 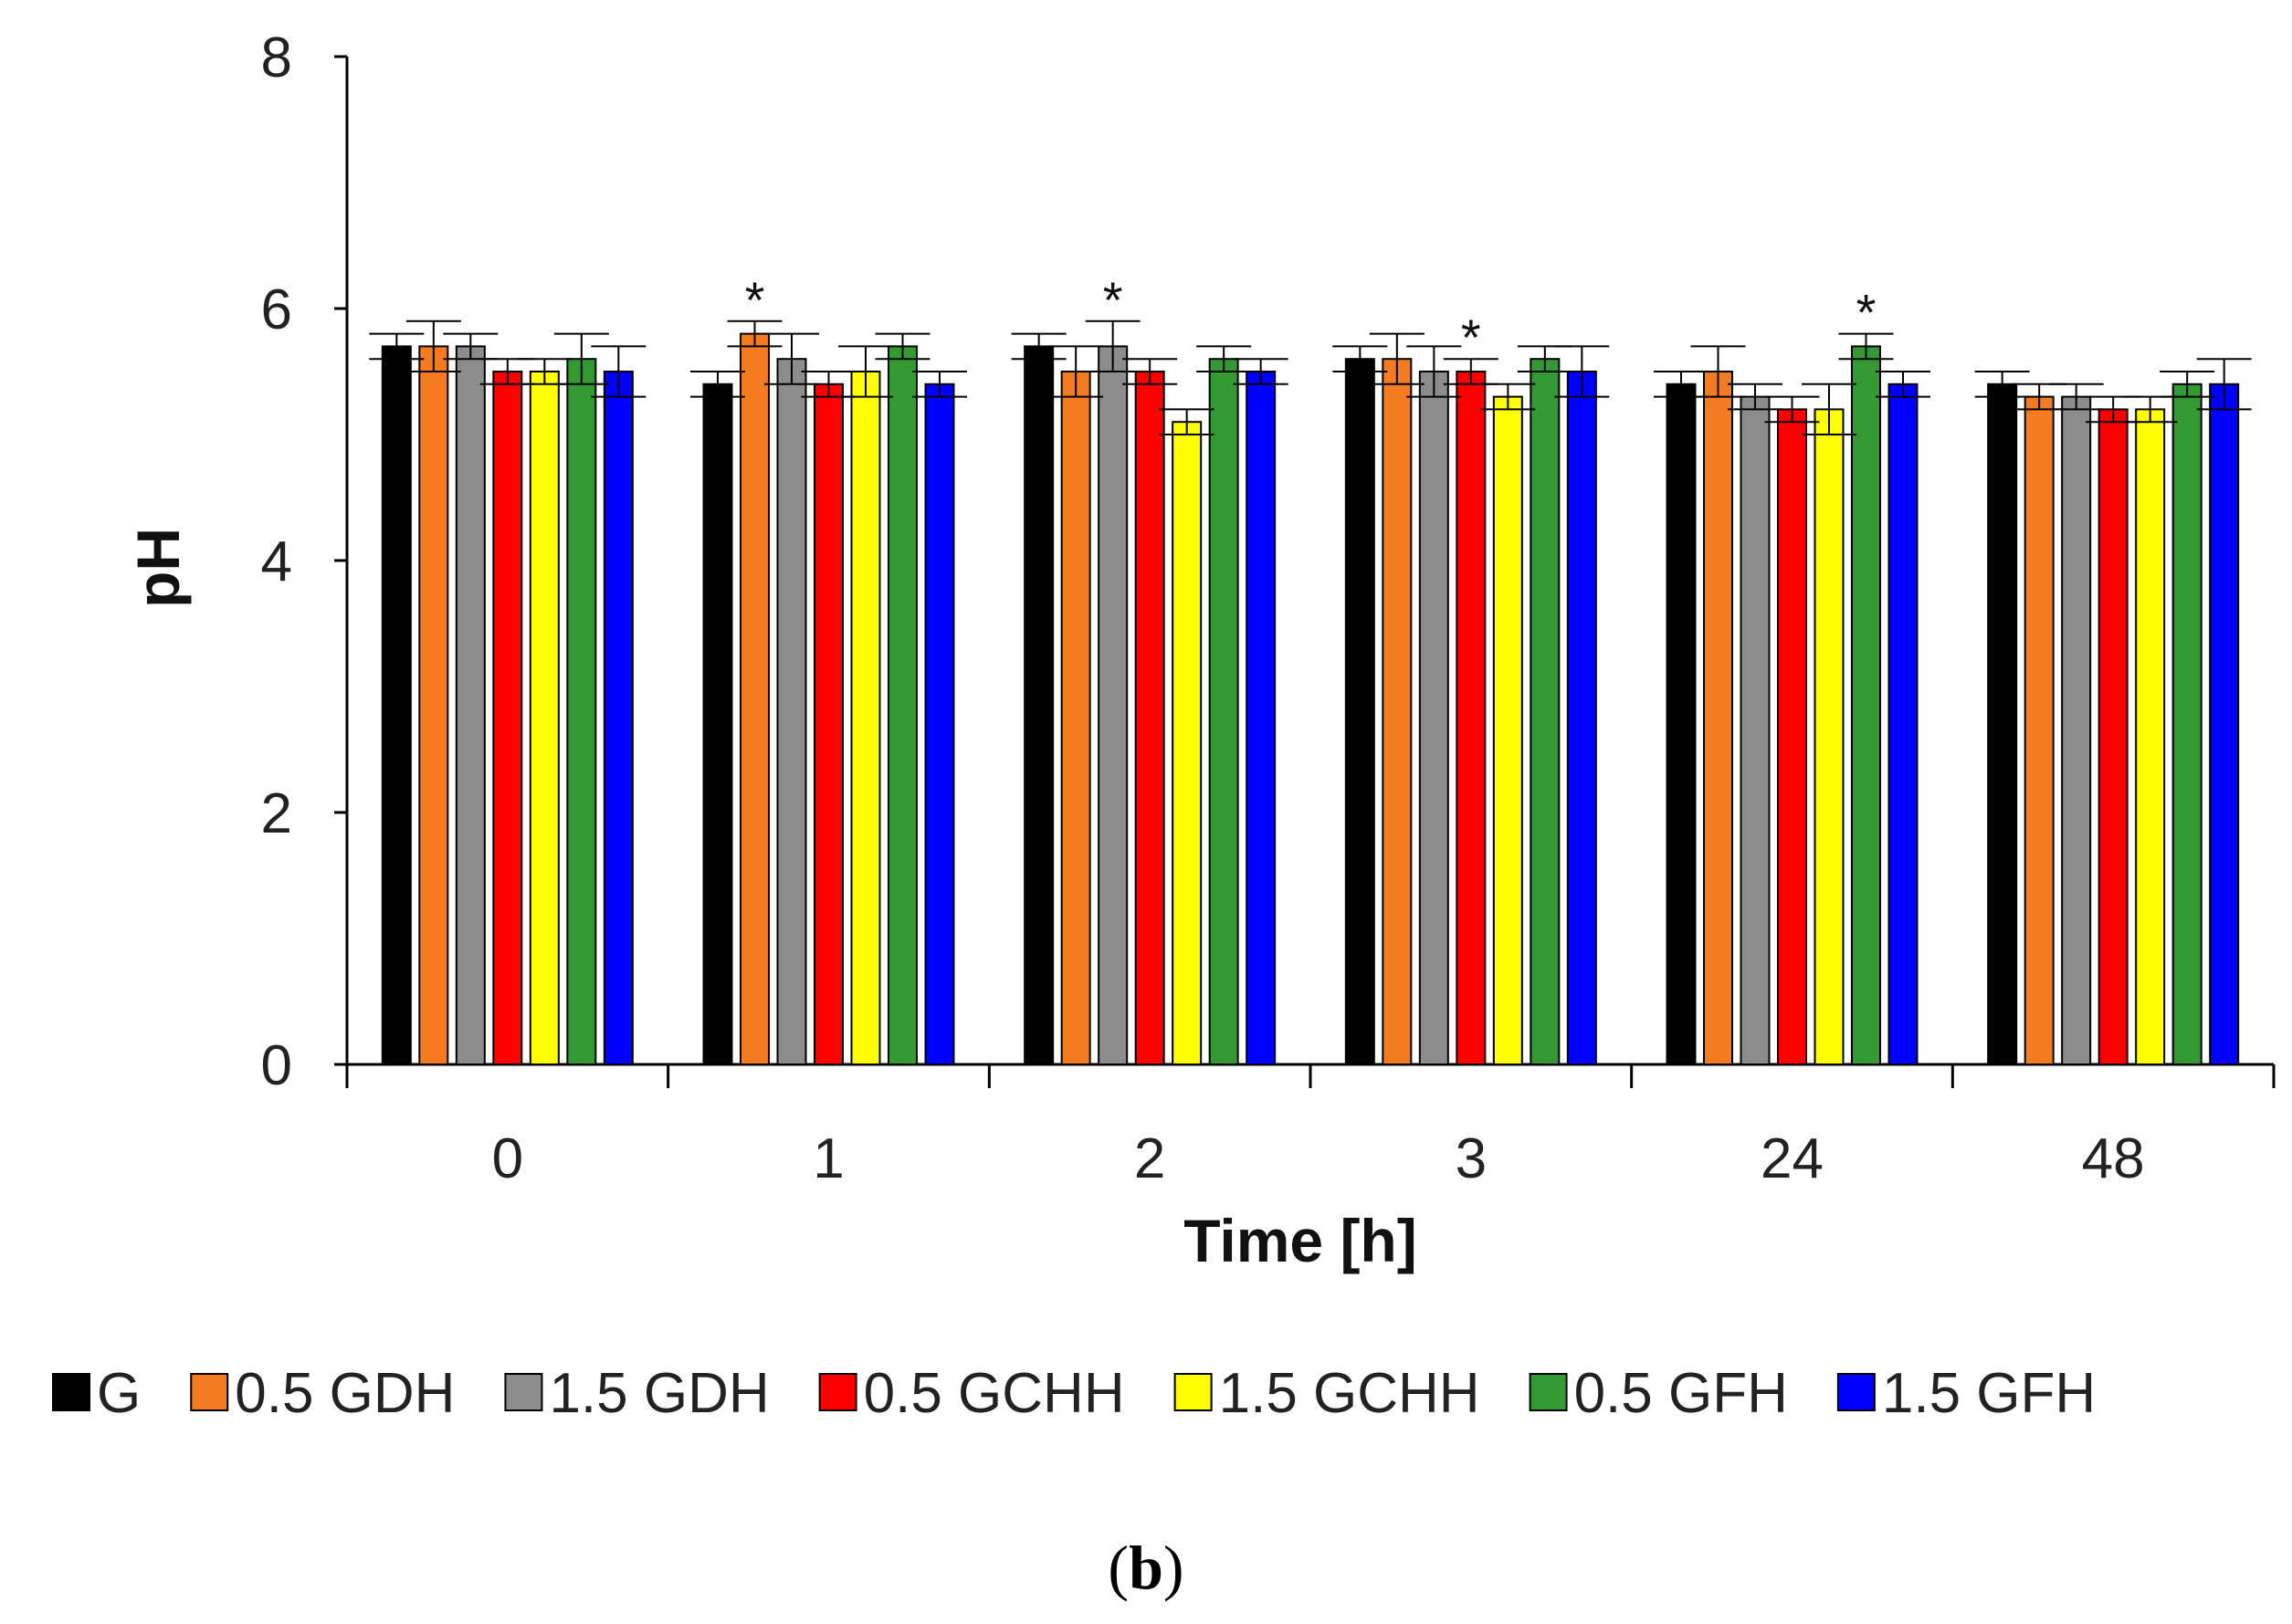 What do you see at coordinates (1472, 1158) in the screenshot?
I see `x-tick-label: 3` at bounding box center [1472, 1158].